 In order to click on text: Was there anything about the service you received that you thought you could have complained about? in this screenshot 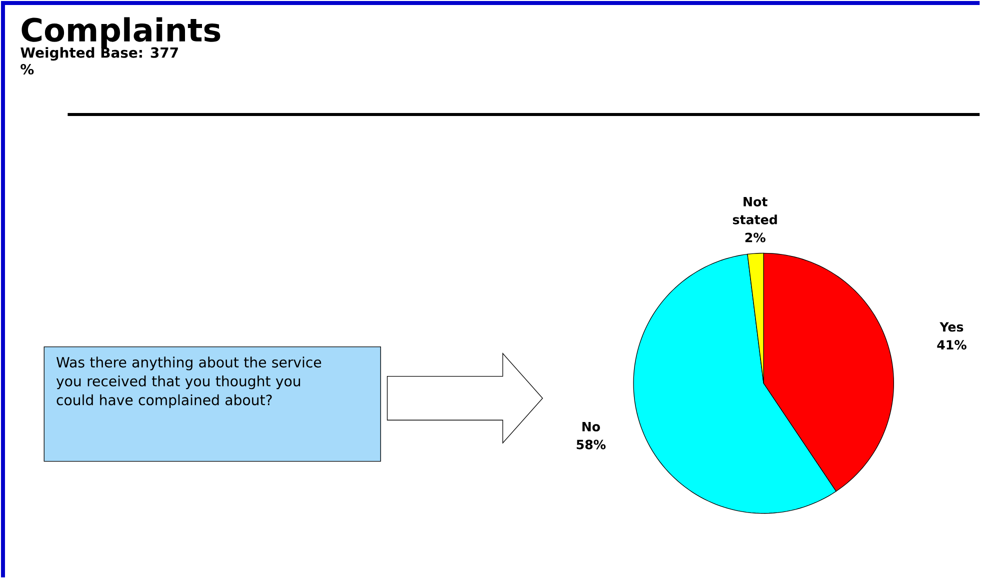, I will do `click(189, 382)`.